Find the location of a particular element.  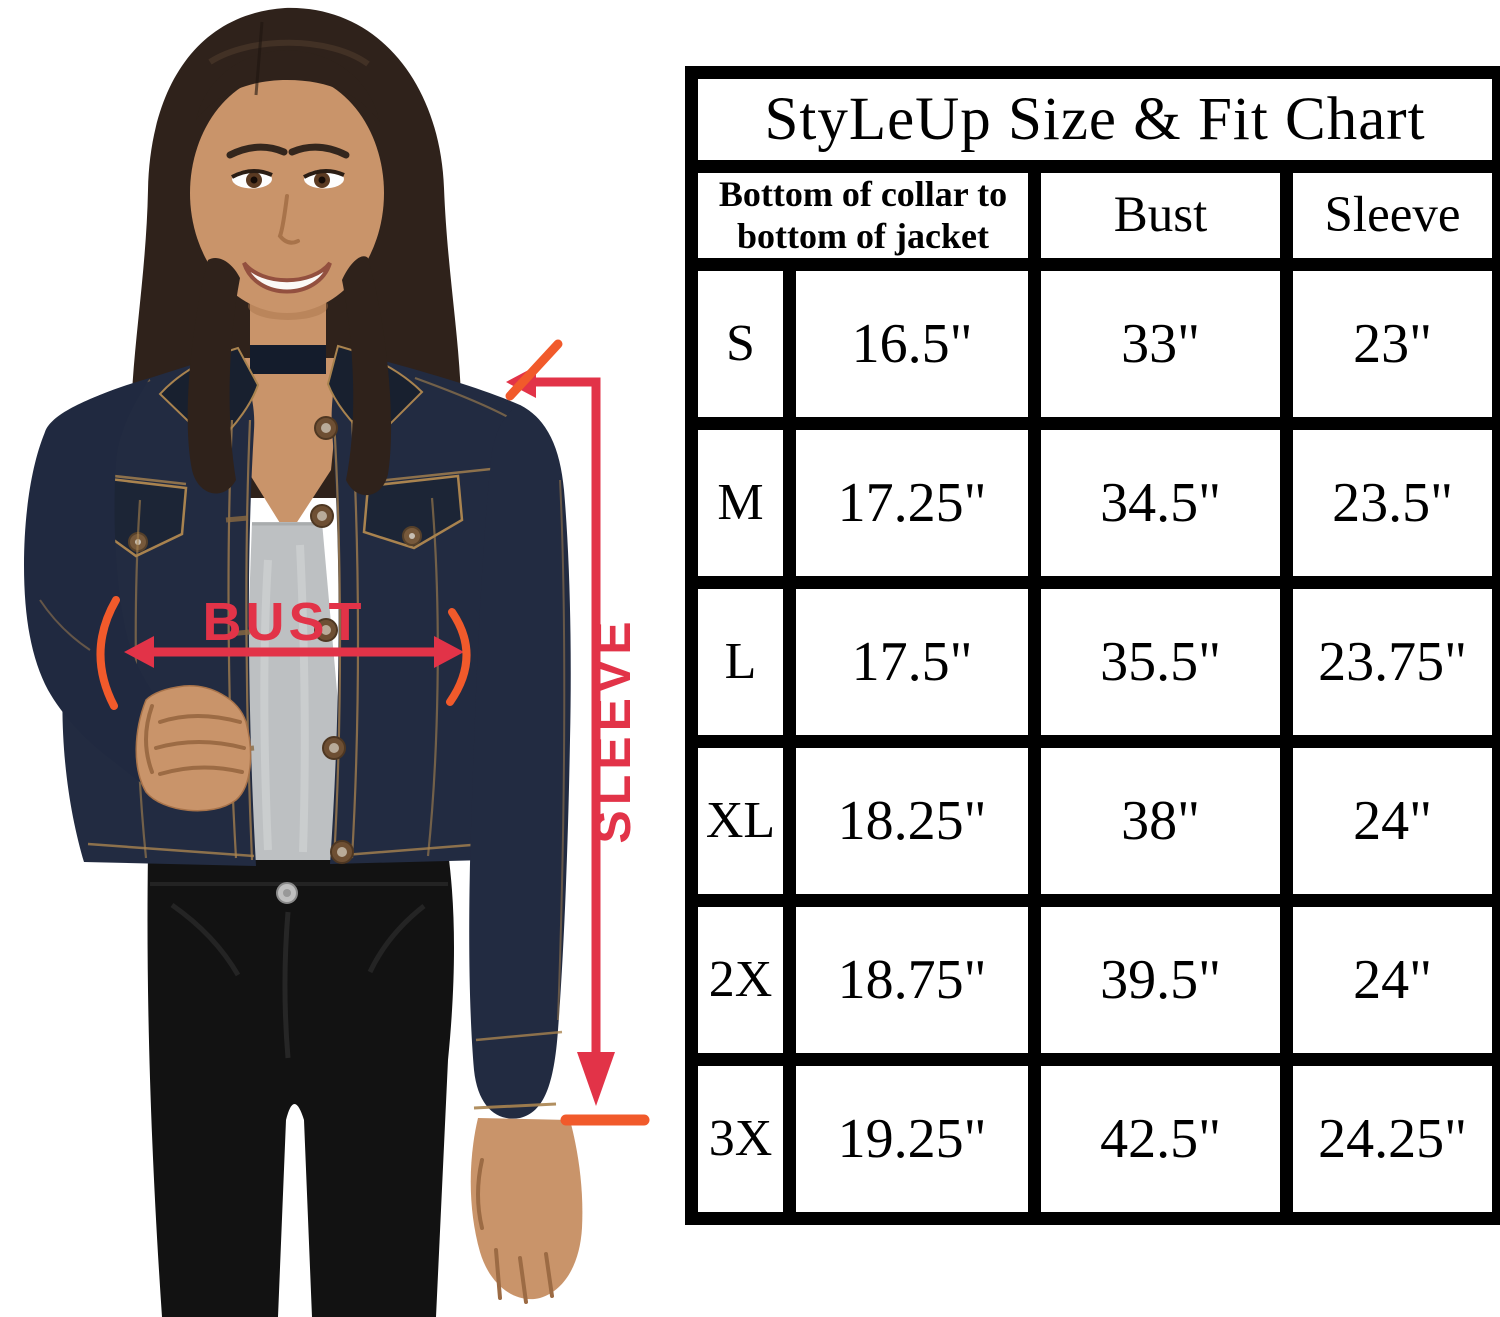

table-row-2x: 2X 18.75" 39.5" 24" is located at coordinates (1092, 979).